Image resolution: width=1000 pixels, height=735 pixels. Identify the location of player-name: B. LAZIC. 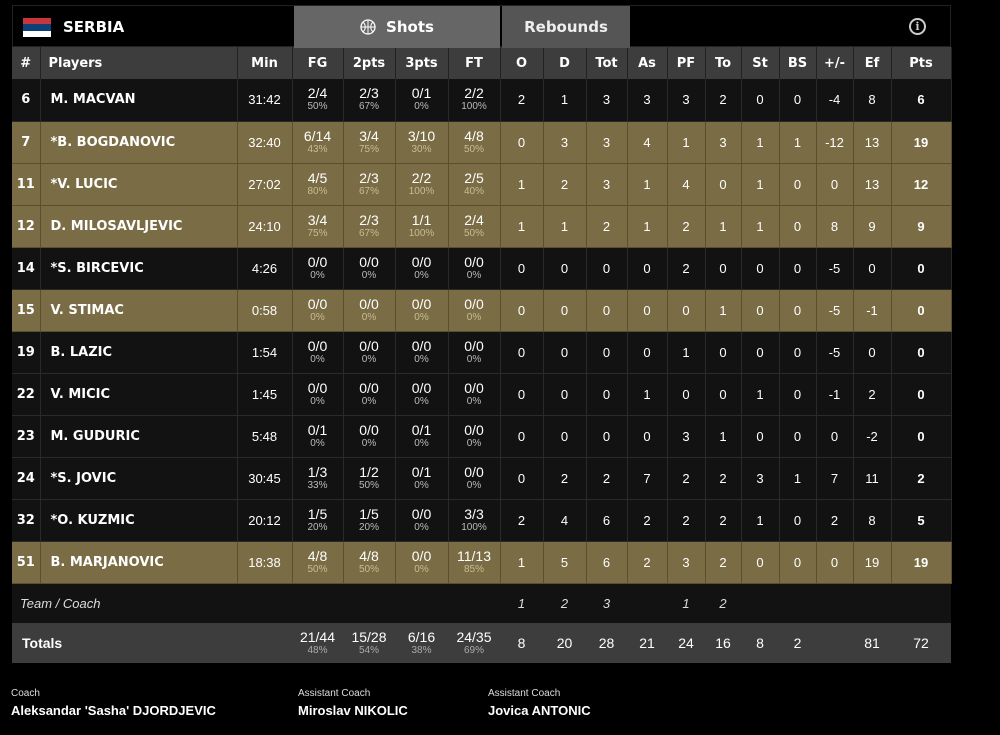
(139, 352).